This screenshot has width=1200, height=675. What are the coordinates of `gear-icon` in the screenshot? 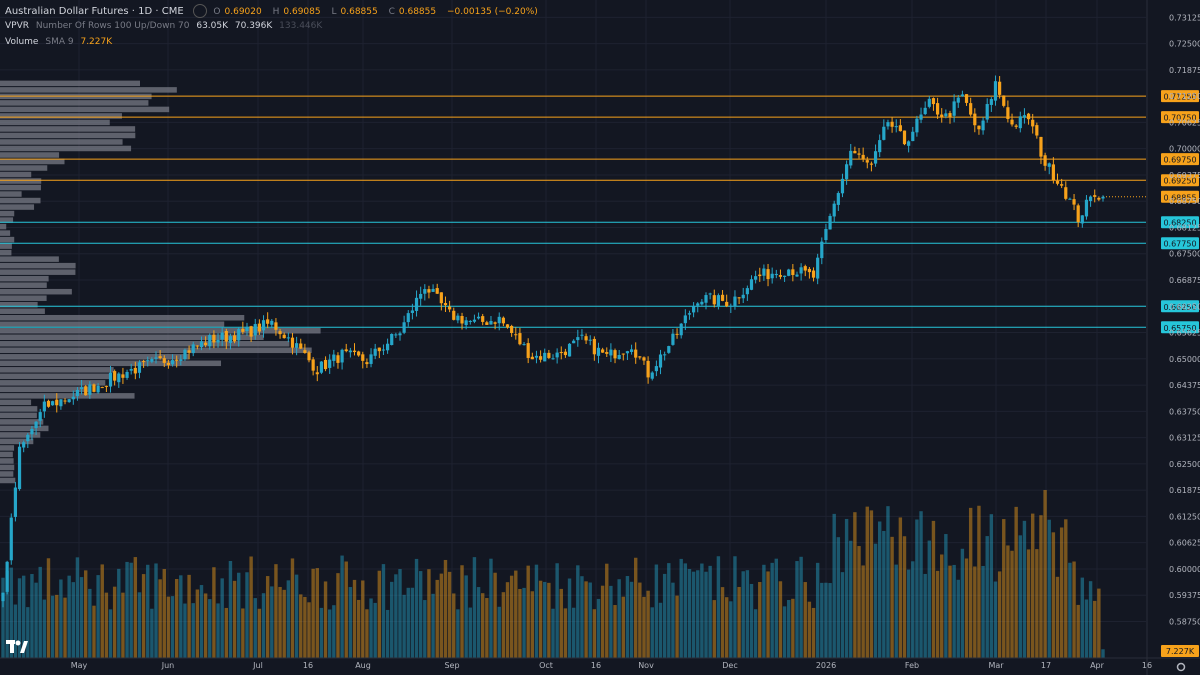 It's located at (1181, 667).